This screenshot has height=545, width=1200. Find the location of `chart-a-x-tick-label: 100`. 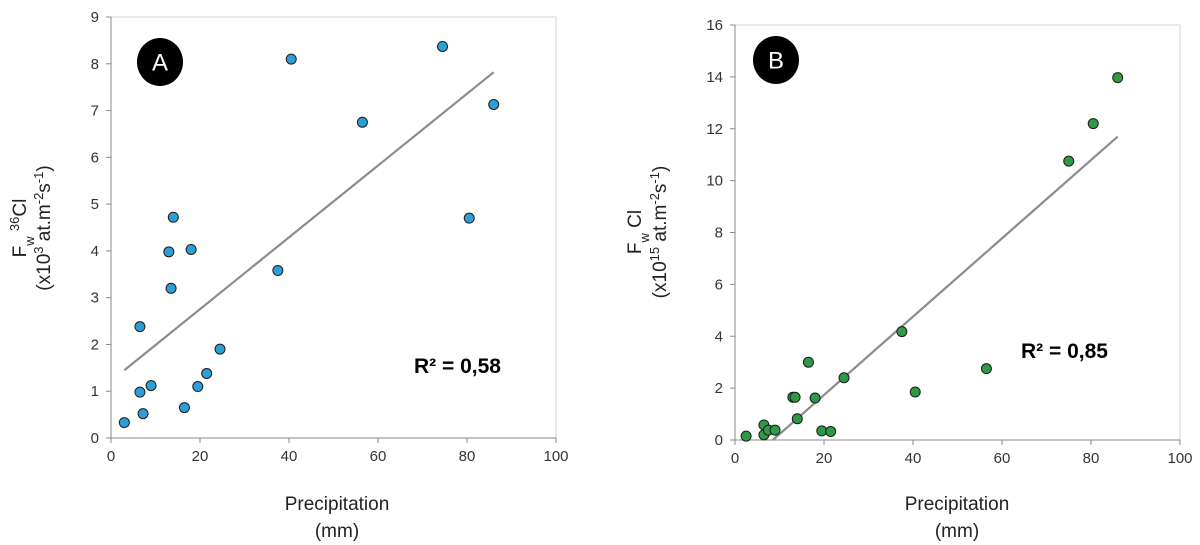

chart-a-x-tick-label: 100 is located at coordinates (555, 456).